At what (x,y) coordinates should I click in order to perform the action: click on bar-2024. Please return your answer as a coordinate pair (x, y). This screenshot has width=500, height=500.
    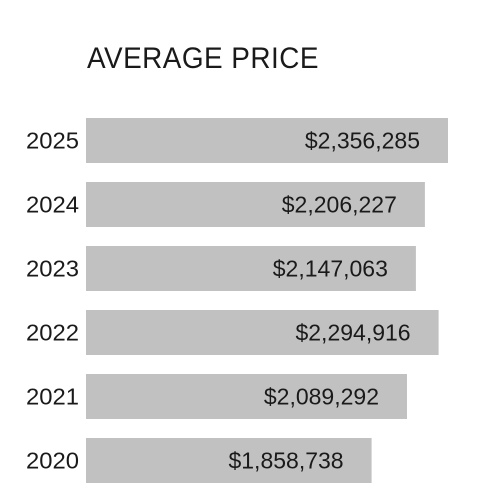
    Looking at the image, I should click on (255, 204).